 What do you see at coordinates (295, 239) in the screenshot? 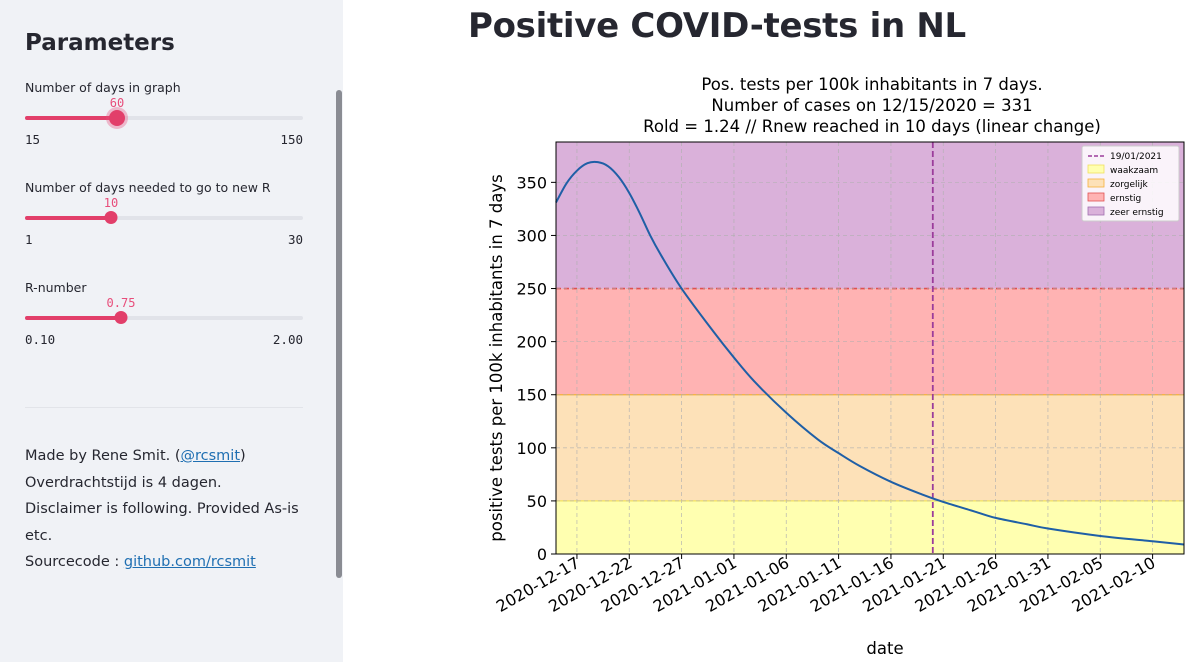
I see `slider-max: 30` at bounding box center [295, 239].